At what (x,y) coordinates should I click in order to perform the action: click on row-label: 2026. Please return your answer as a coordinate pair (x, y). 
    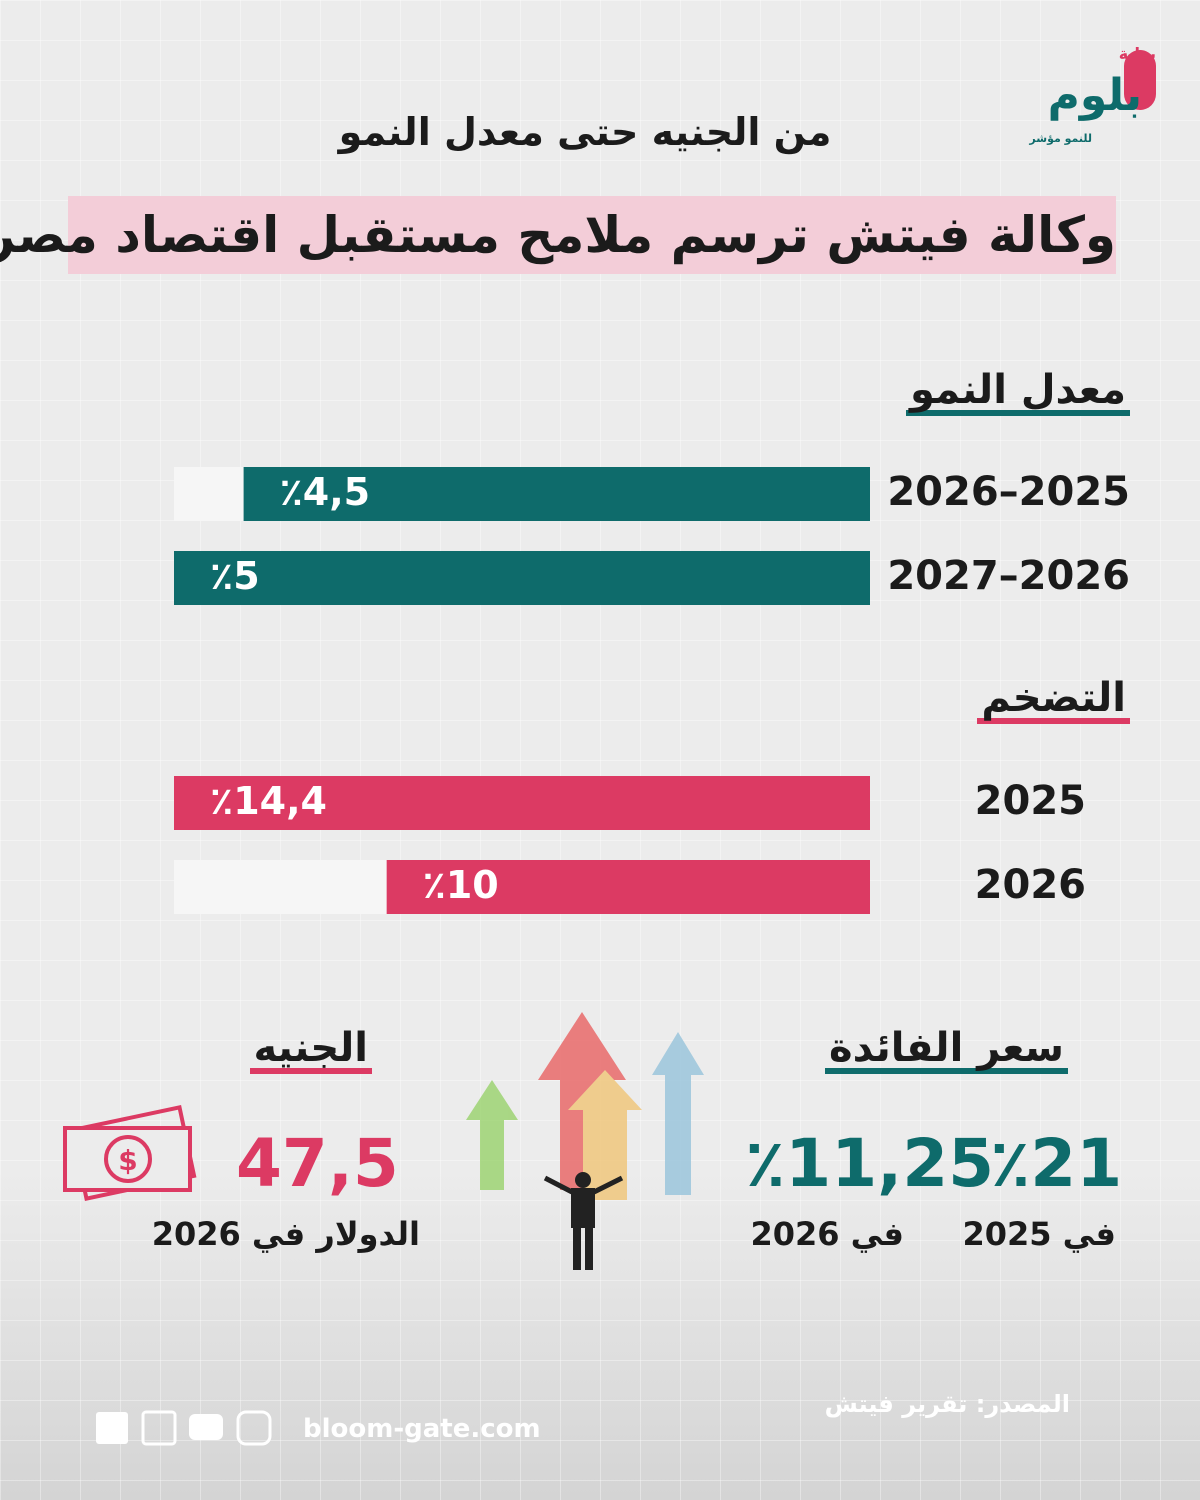
    Looking at the image, I should click on (1030, 885).